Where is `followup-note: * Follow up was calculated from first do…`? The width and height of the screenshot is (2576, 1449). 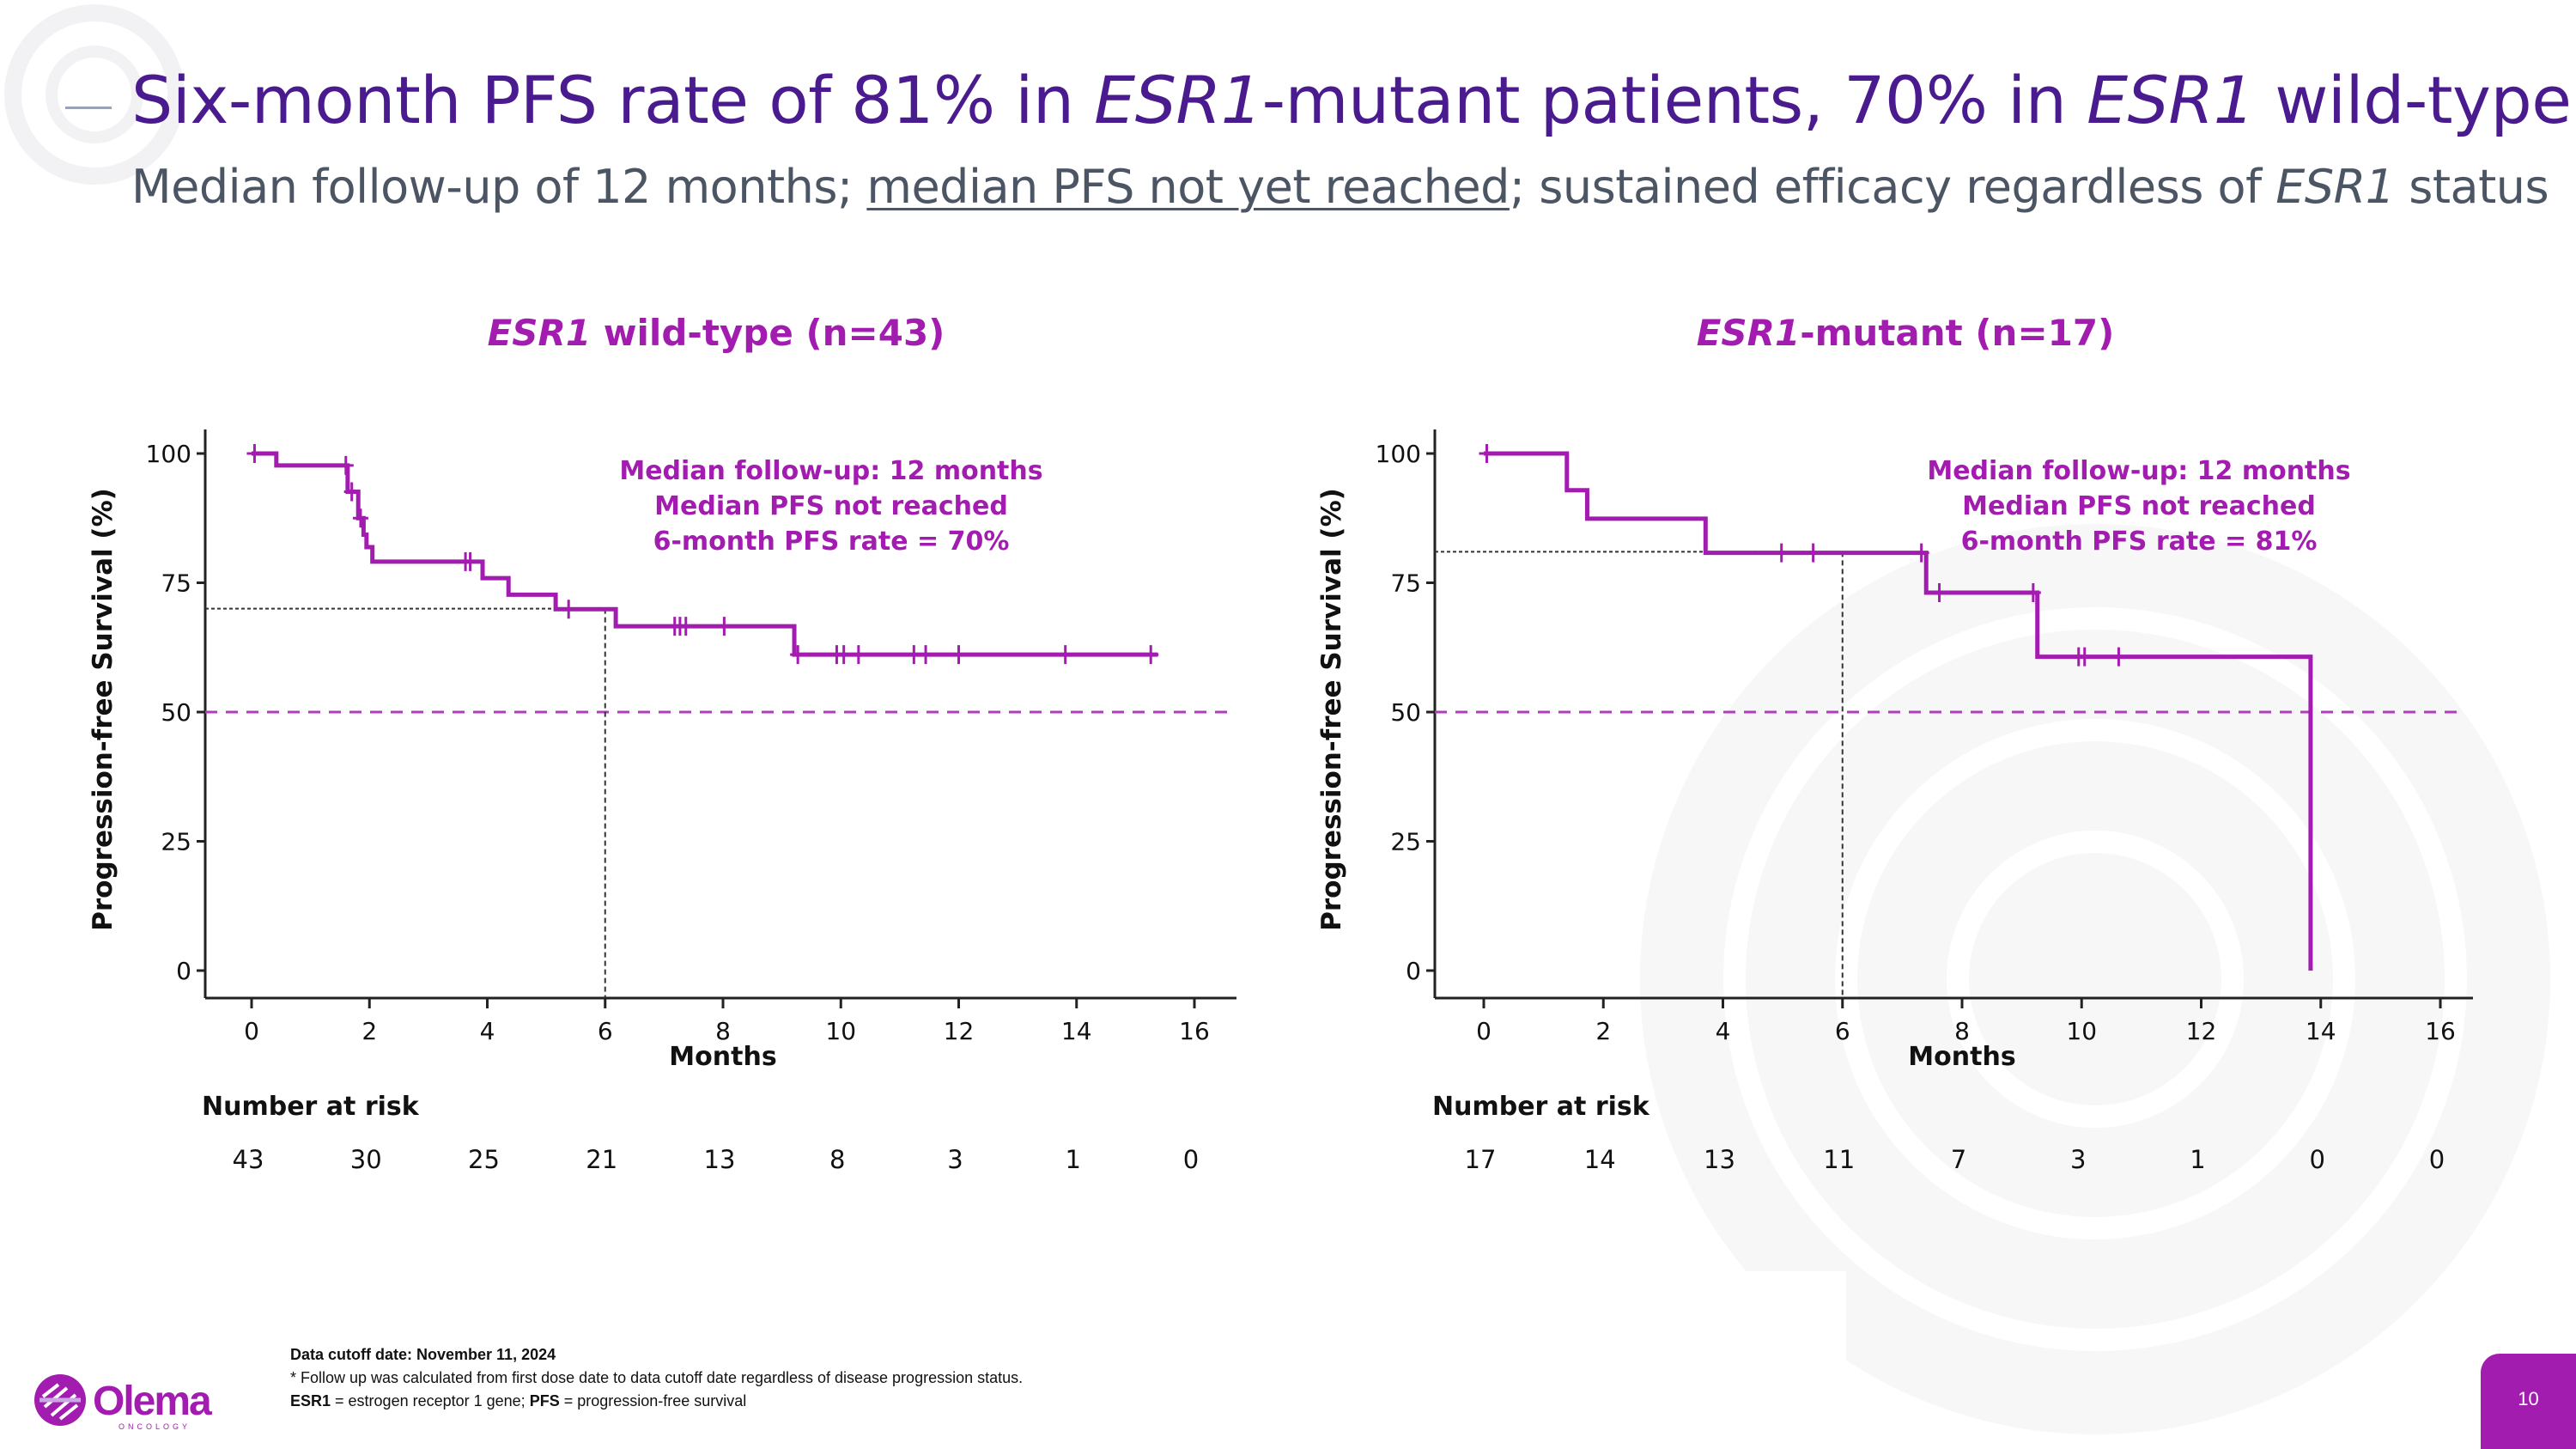 followup-note: * Follow up was calculated from first do… is located at coordinates (657, 1377).